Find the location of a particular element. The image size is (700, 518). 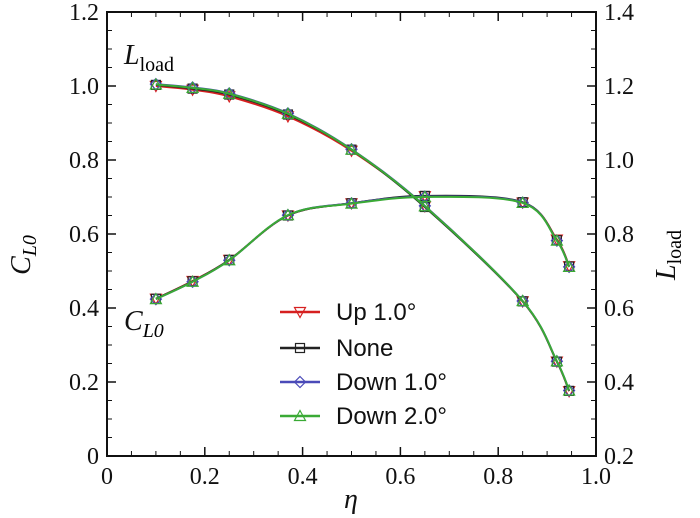

y-right-tick-label: 0.8 is located at coordinates (619, 235).